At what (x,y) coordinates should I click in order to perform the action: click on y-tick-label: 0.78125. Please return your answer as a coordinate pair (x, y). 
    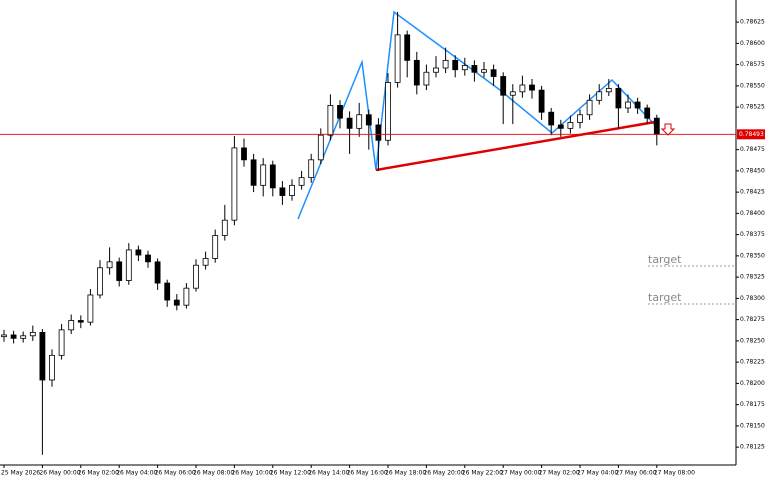
    Looking at the image, I should click on (752, 447).